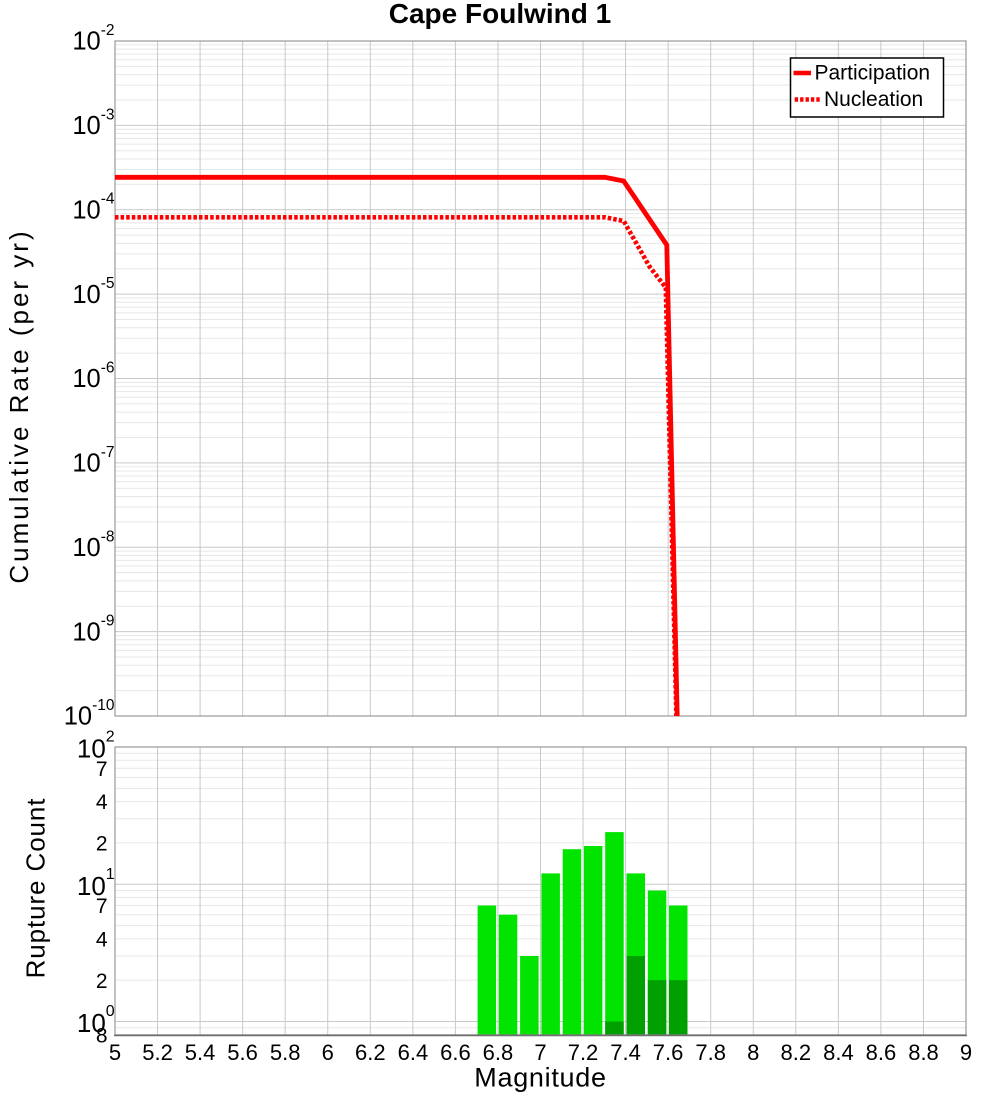 This screenshot has width=1000, height=1100. Describe the element at coordinates (796, 1052) in the screenshot. I see `svg-text: 8.2` at that location.